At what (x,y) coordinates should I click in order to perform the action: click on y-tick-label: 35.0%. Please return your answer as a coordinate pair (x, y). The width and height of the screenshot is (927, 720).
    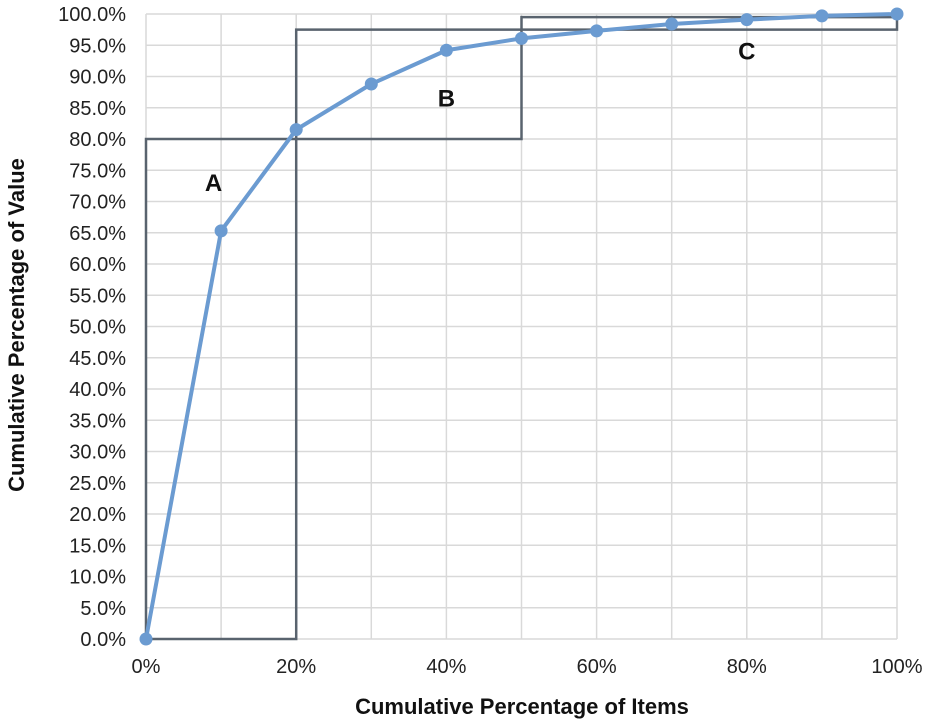
    Looking at the image, I should click on (97, 421).